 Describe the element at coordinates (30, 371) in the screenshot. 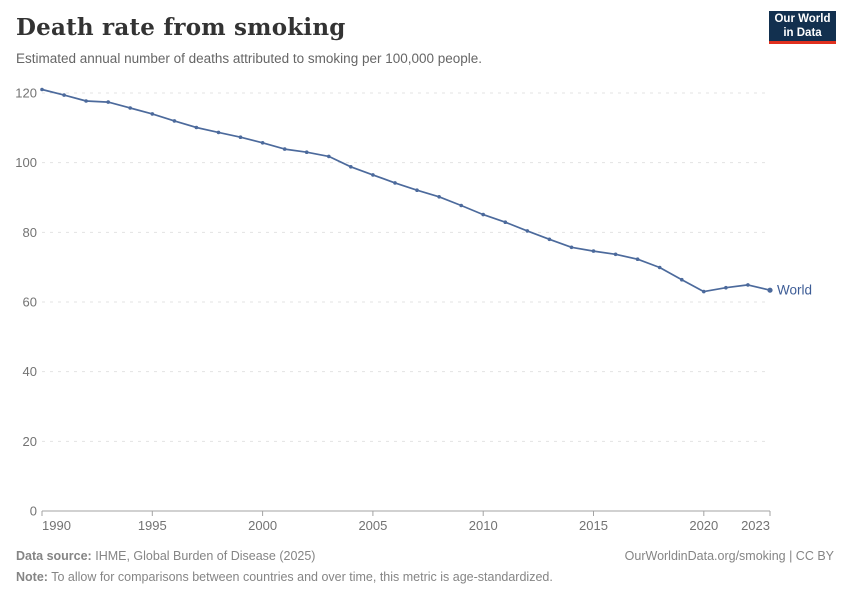

I see `y-axis-label: 40` at that location.